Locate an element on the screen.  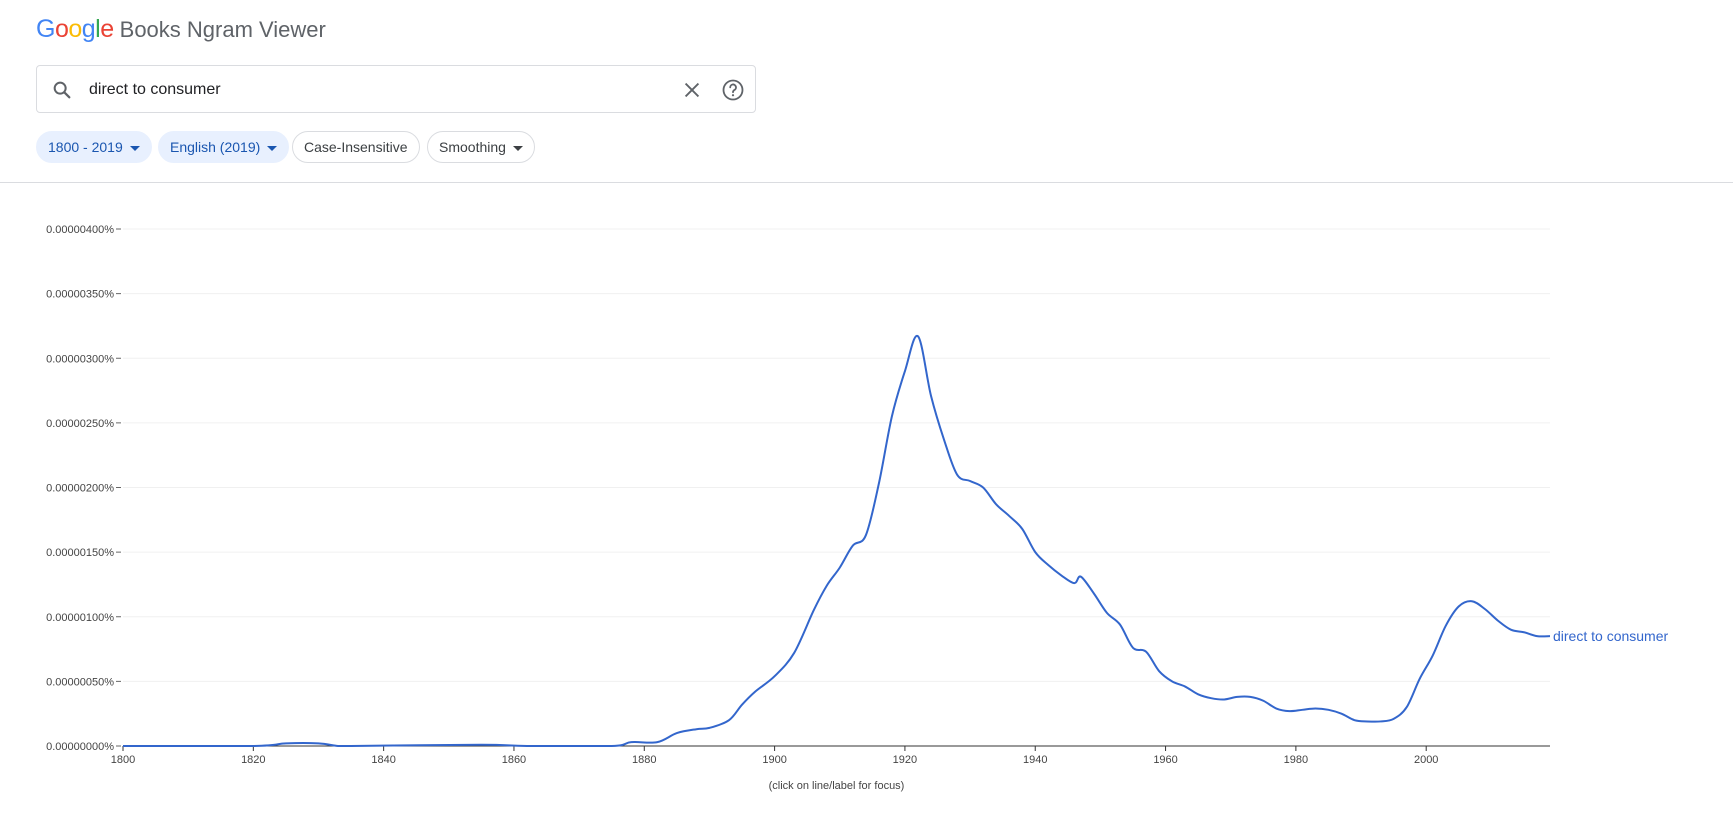
corpus-dropdown: English (2019) is located at coordinates (224, 147).